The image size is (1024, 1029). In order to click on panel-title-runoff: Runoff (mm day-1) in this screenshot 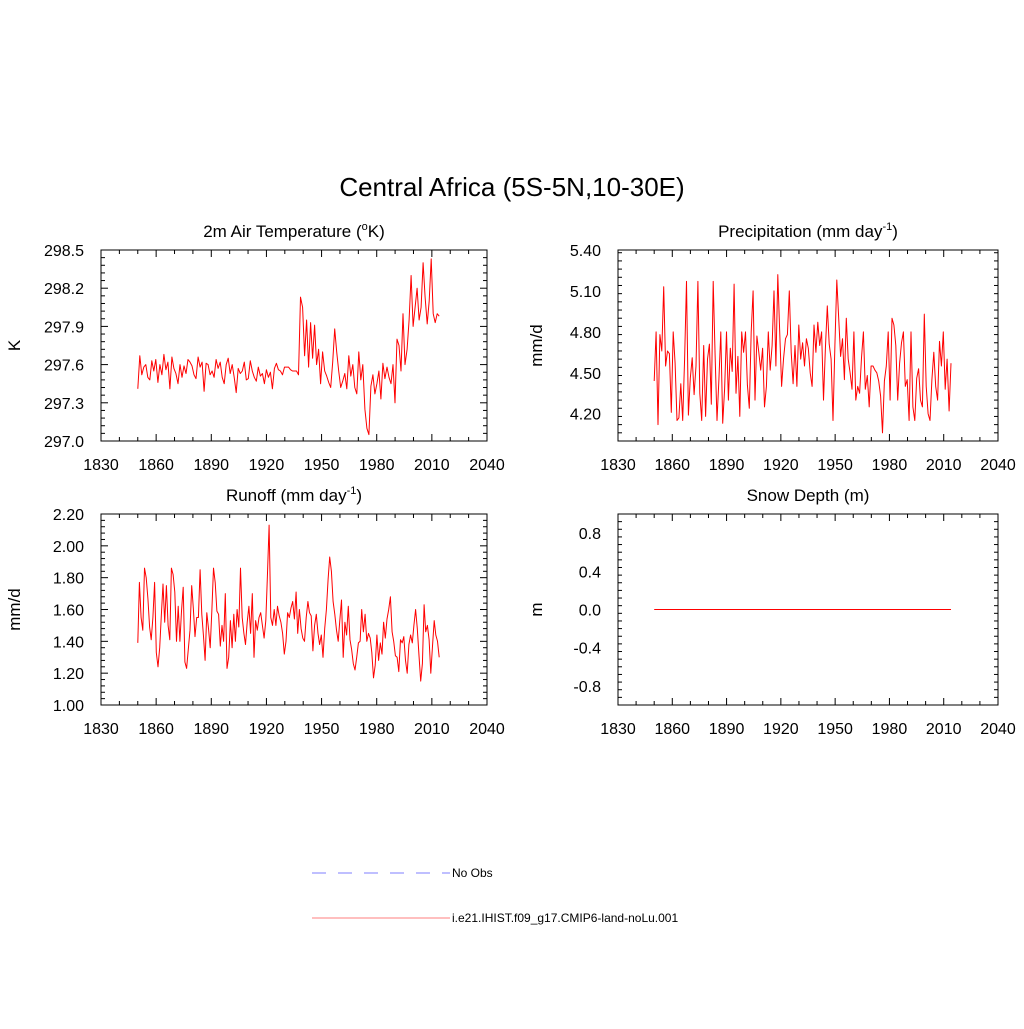, I will do `click(294, 495)`.